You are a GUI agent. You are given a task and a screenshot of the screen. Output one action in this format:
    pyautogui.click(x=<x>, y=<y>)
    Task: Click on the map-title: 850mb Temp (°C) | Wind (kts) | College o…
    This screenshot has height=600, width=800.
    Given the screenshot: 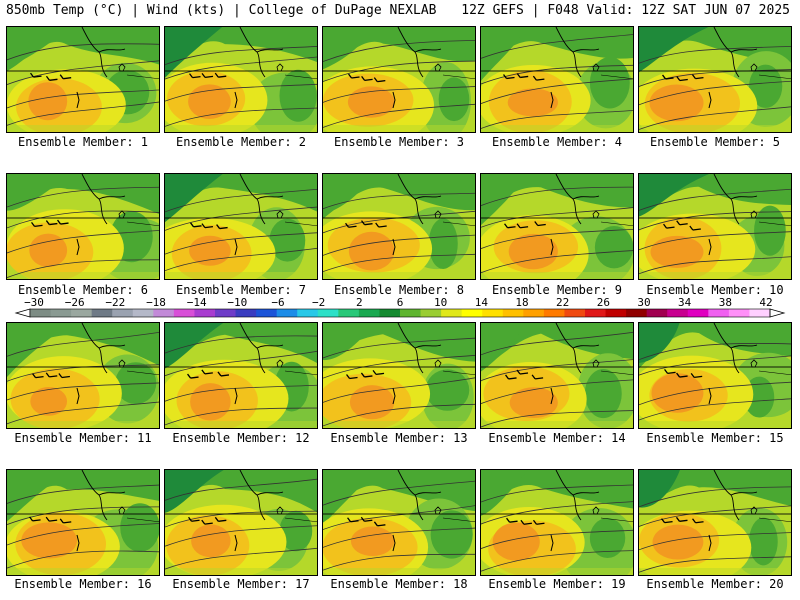 What is the action you would take?
    pyautogui.click(x=221, y=10)
    